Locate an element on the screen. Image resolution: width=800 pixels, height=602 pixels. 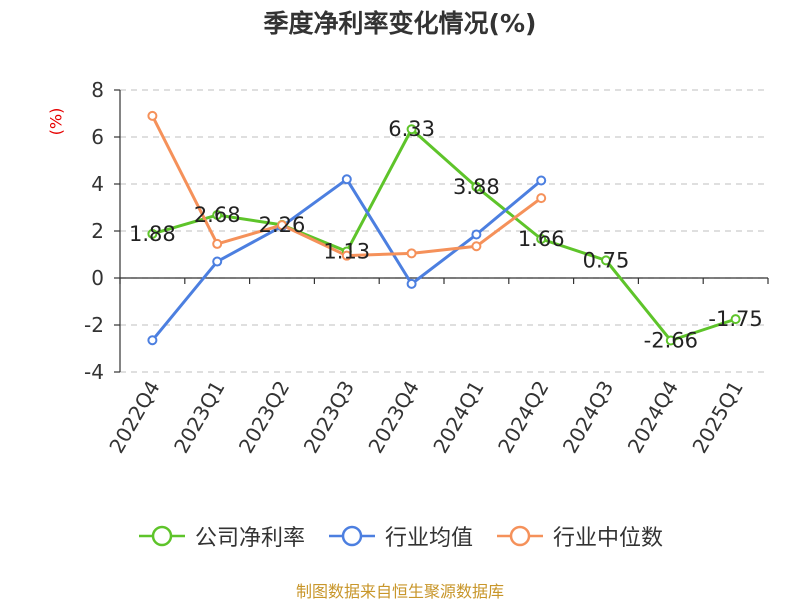
data-label: -1.75 is located at coordinates (735, 319).